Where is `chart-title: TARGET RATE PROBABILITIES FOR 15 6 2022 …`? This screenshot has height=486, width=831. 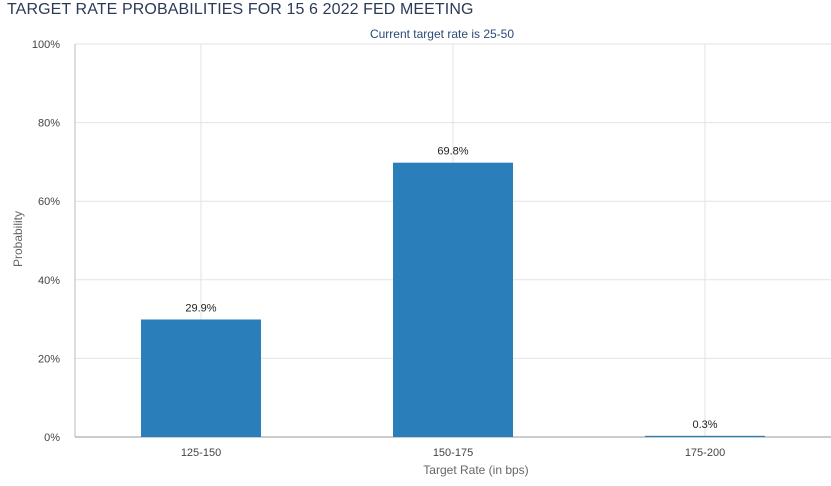
chart-title: TARGET RATE PROBABILITIES FOR 15 6 2022 … is located at coordinates (240, 9).